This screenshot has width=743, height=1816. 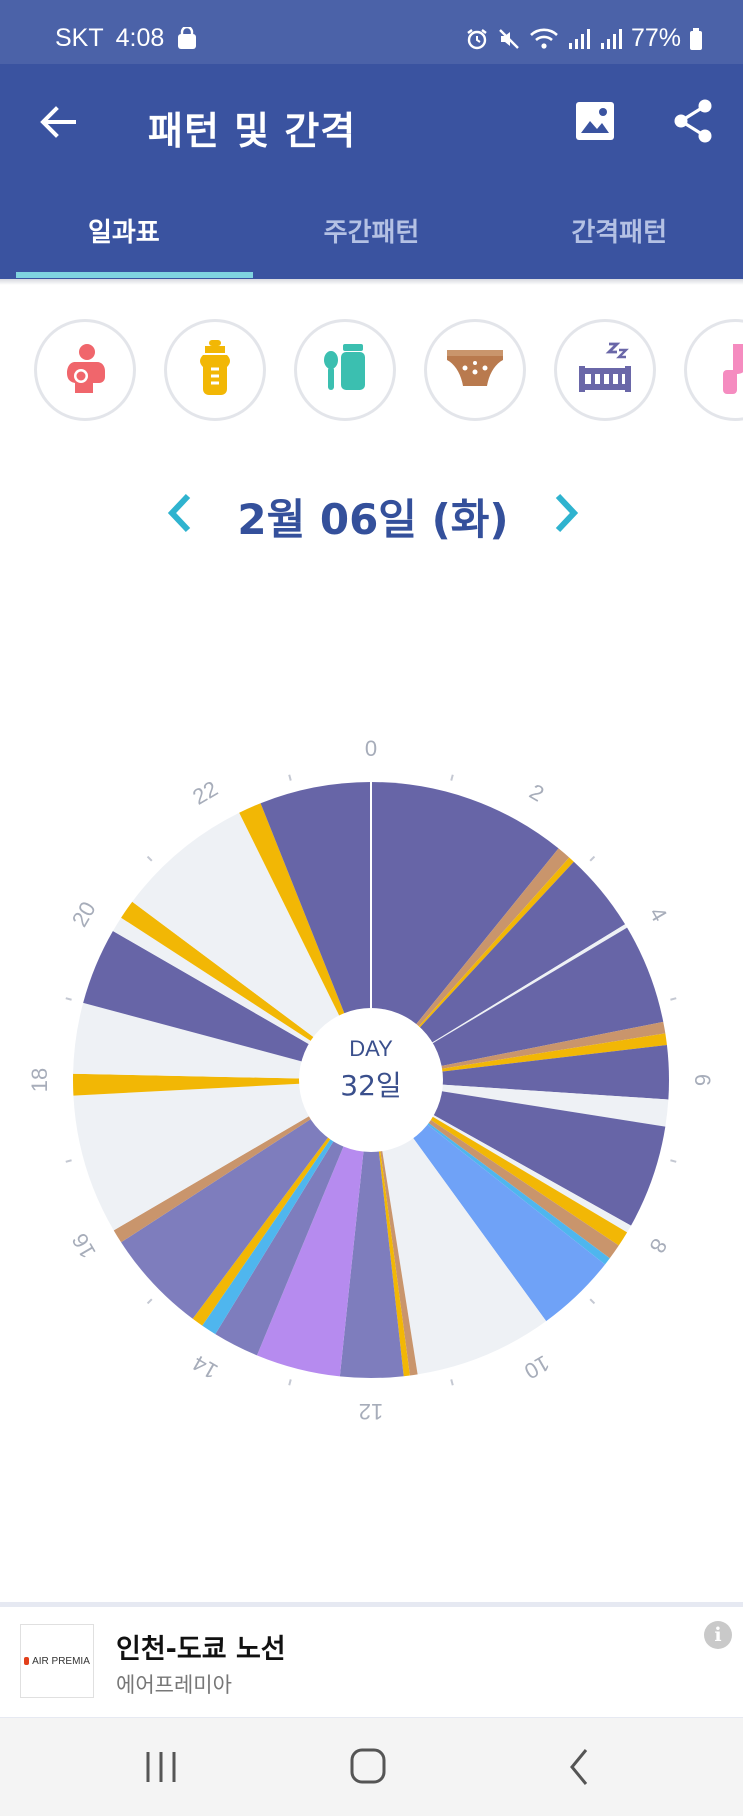 What do you see at coordinates (619, 233) in the screenshot?
I see `tab-interval-pattern: 간격패턴` at bounding box center [619, 233].